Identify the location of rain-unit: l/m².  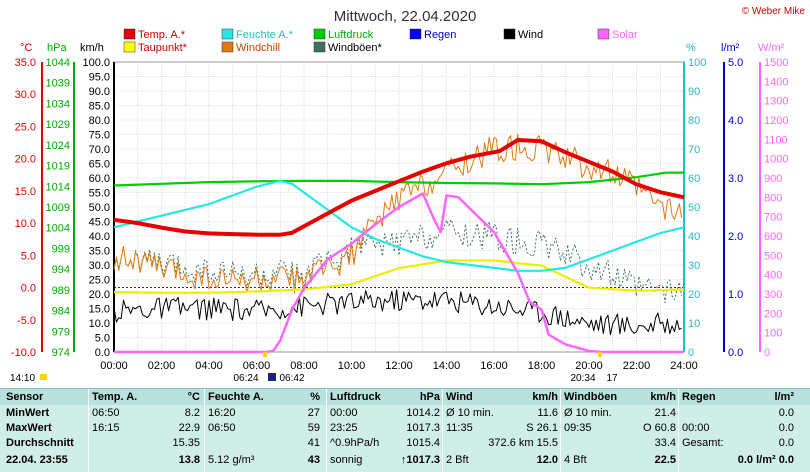
(730, 48).